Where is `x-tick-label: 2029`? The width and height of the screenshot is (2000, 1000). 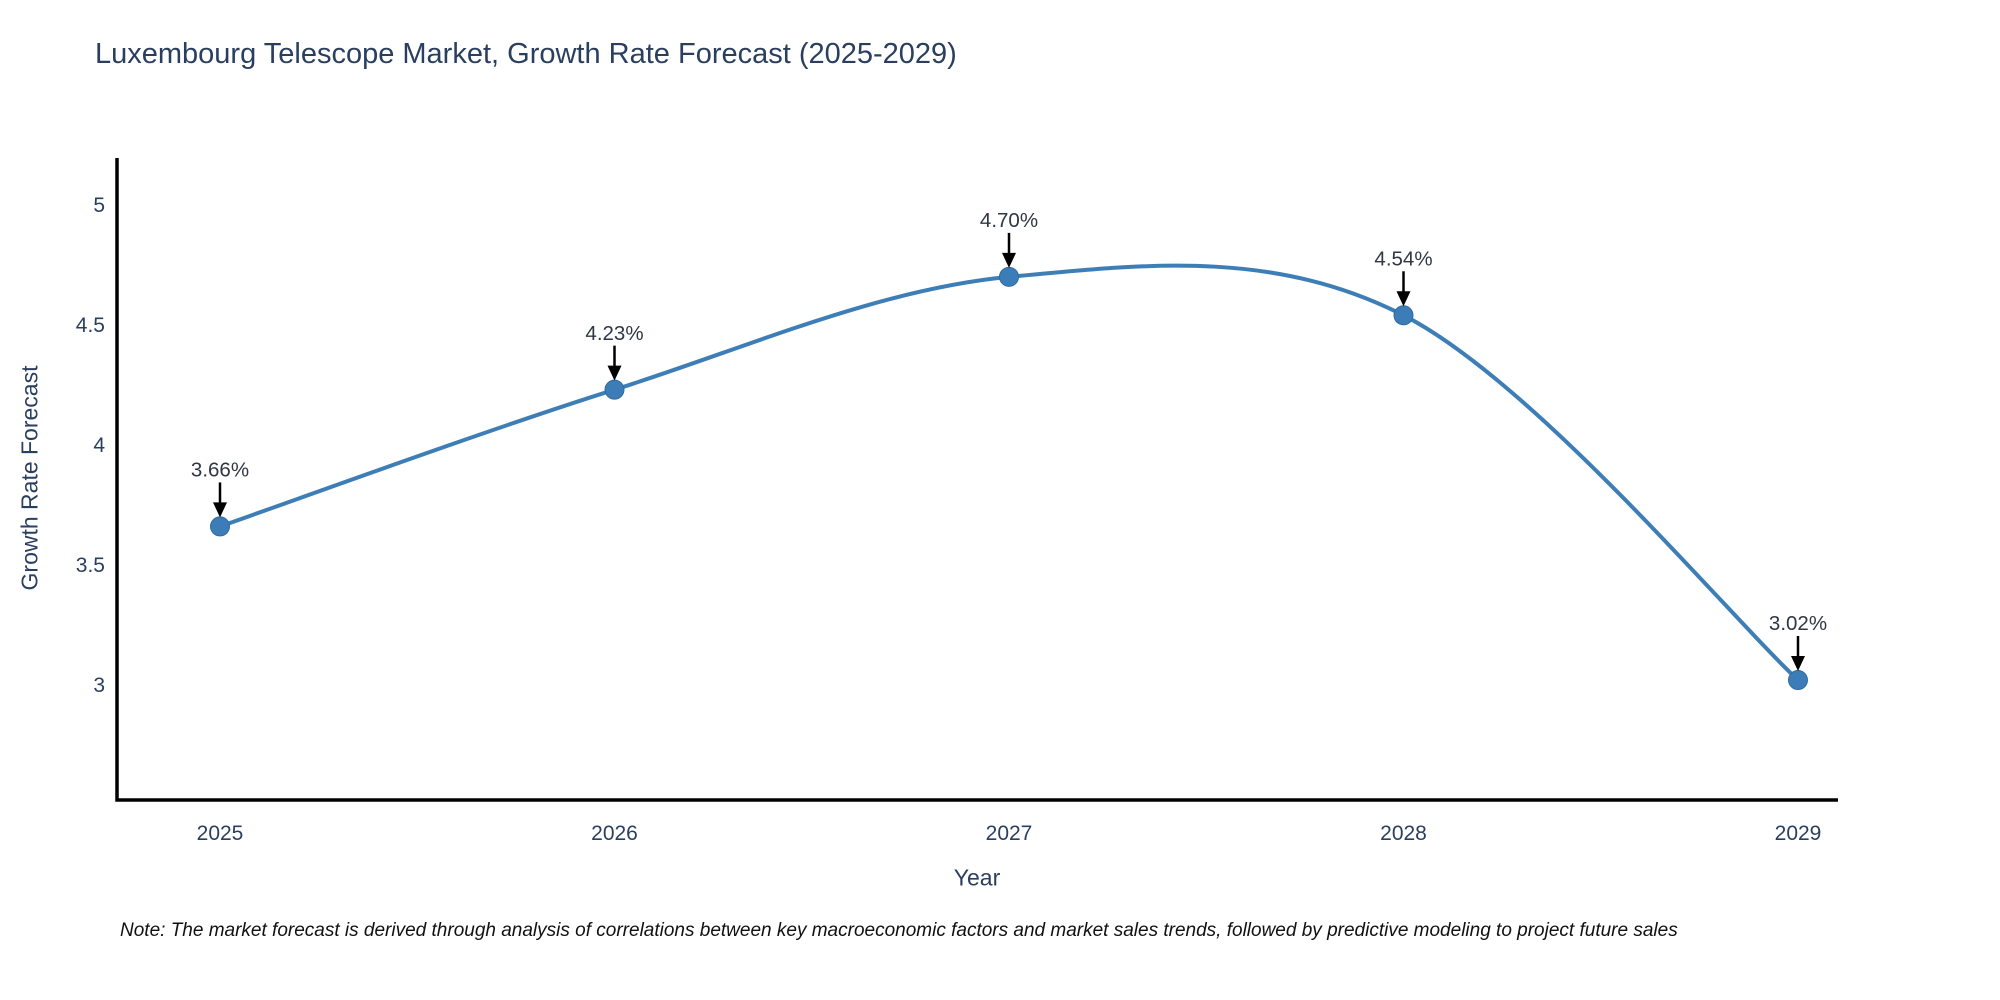
x-tick-label: 2029 is located at coordinates (1798, 833).